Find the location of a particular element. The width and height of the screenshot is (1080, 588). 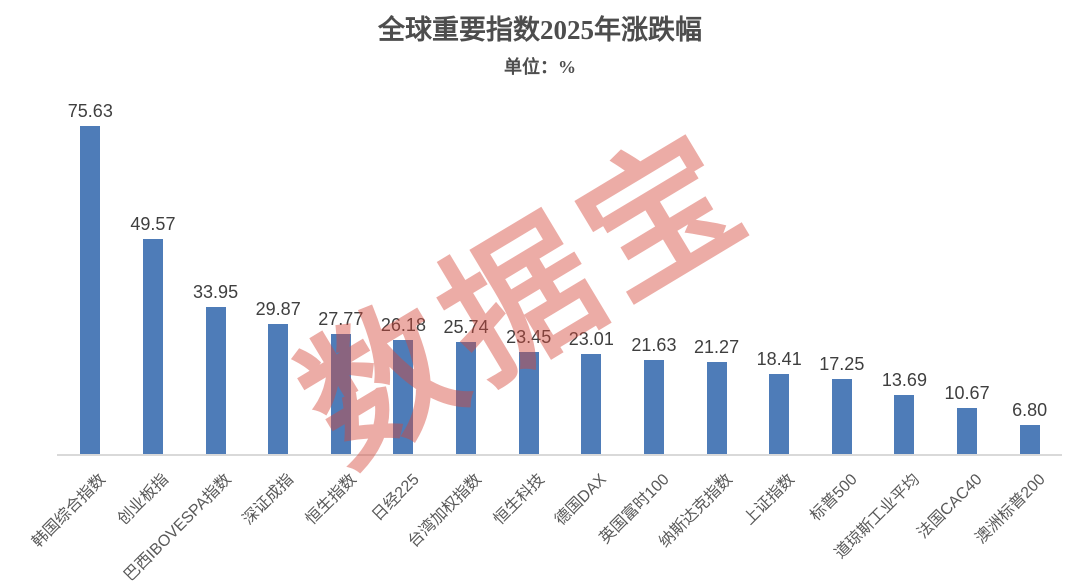

value-label: 33.95 is located at coordinates (216, 291).